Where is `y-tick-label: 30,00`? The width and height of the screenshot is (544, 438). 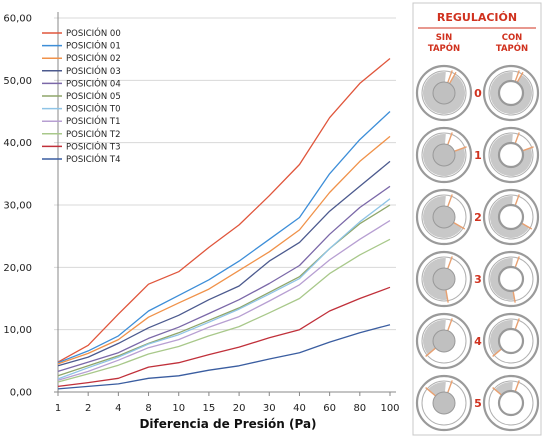 y-tick-label: 30,00 is located at coordinates (17, 206).